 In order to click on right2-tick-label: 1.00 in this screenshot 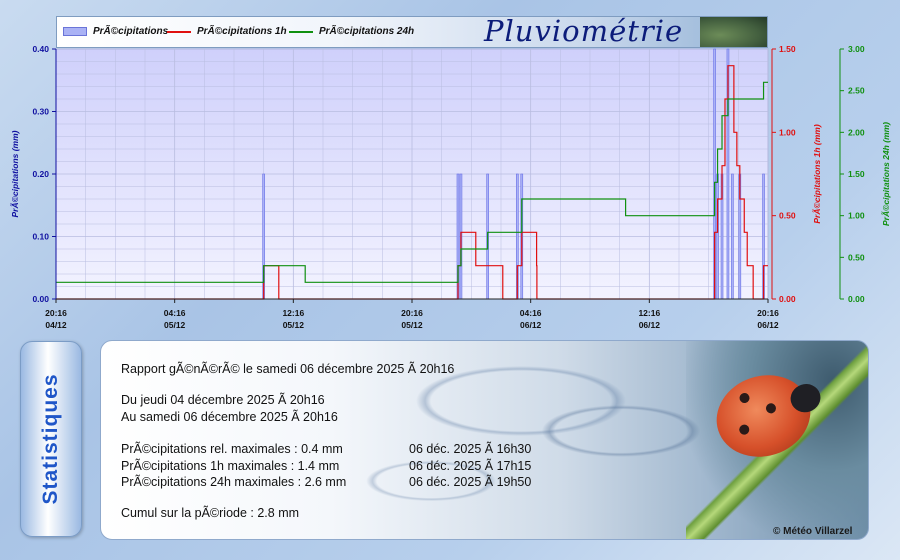, I will do `click(856, 216)`.